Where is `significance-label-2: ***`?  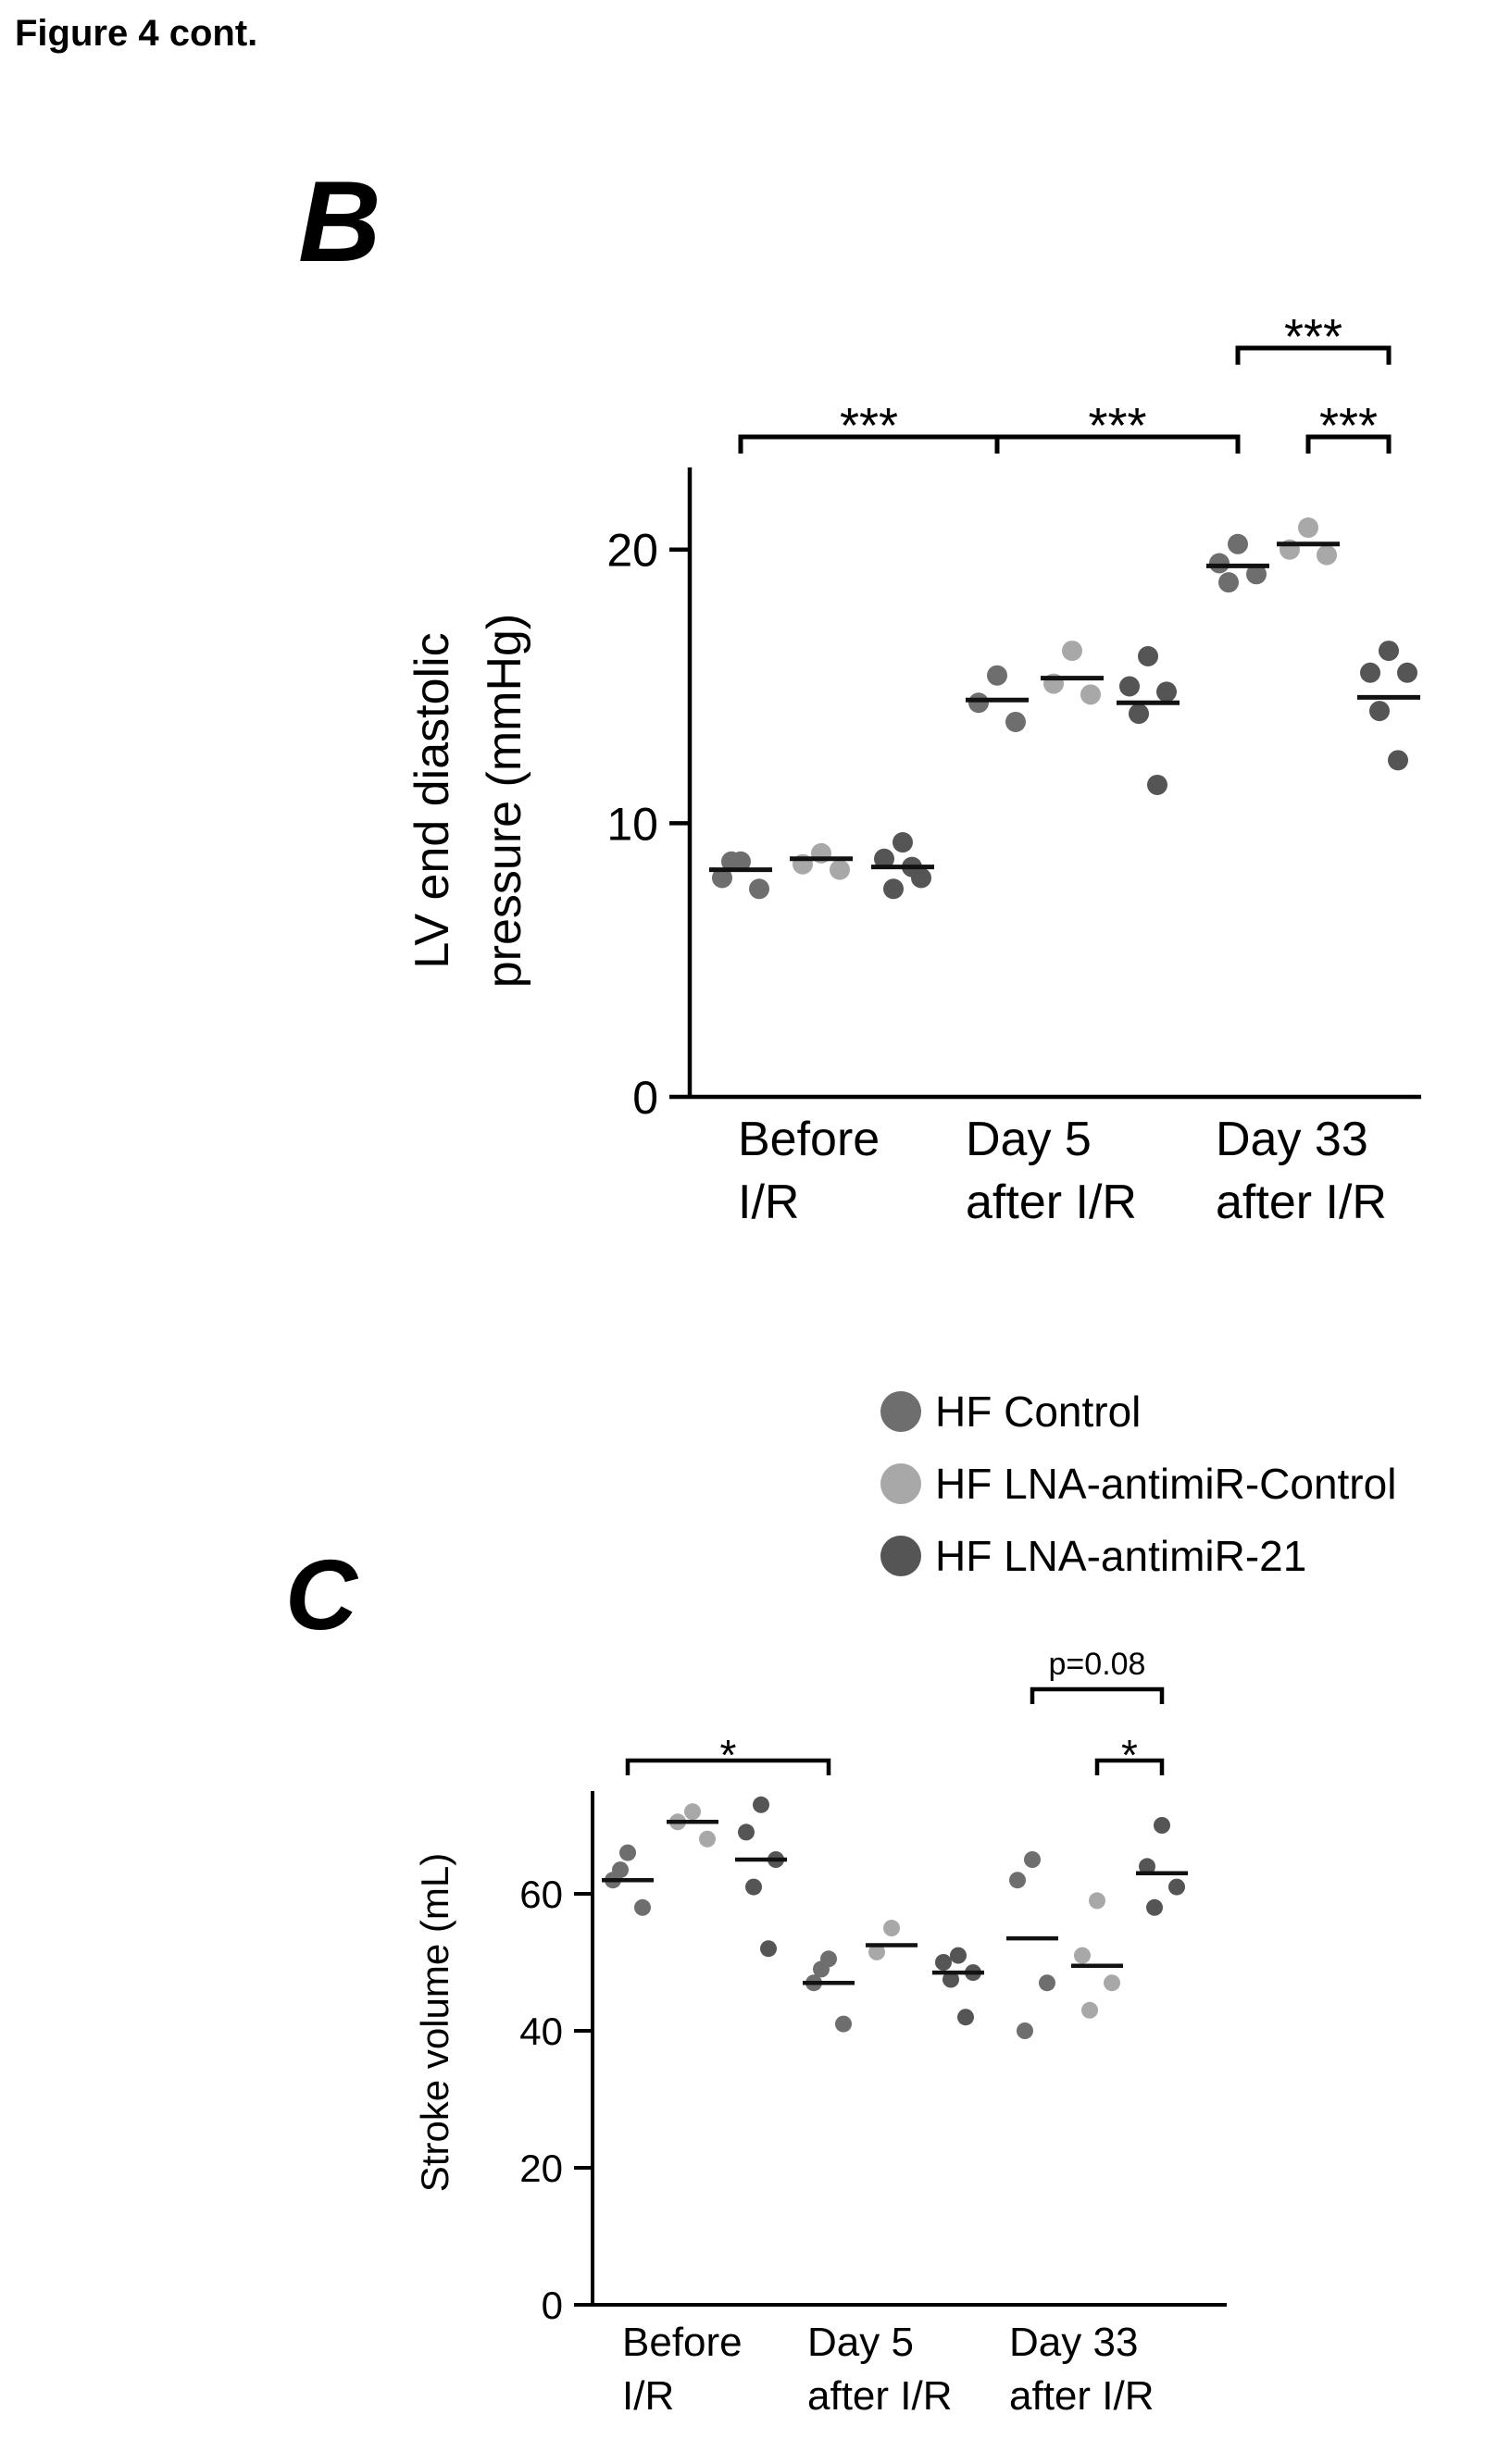
significance-label-2: *** is located at coordinates (1117, 426).